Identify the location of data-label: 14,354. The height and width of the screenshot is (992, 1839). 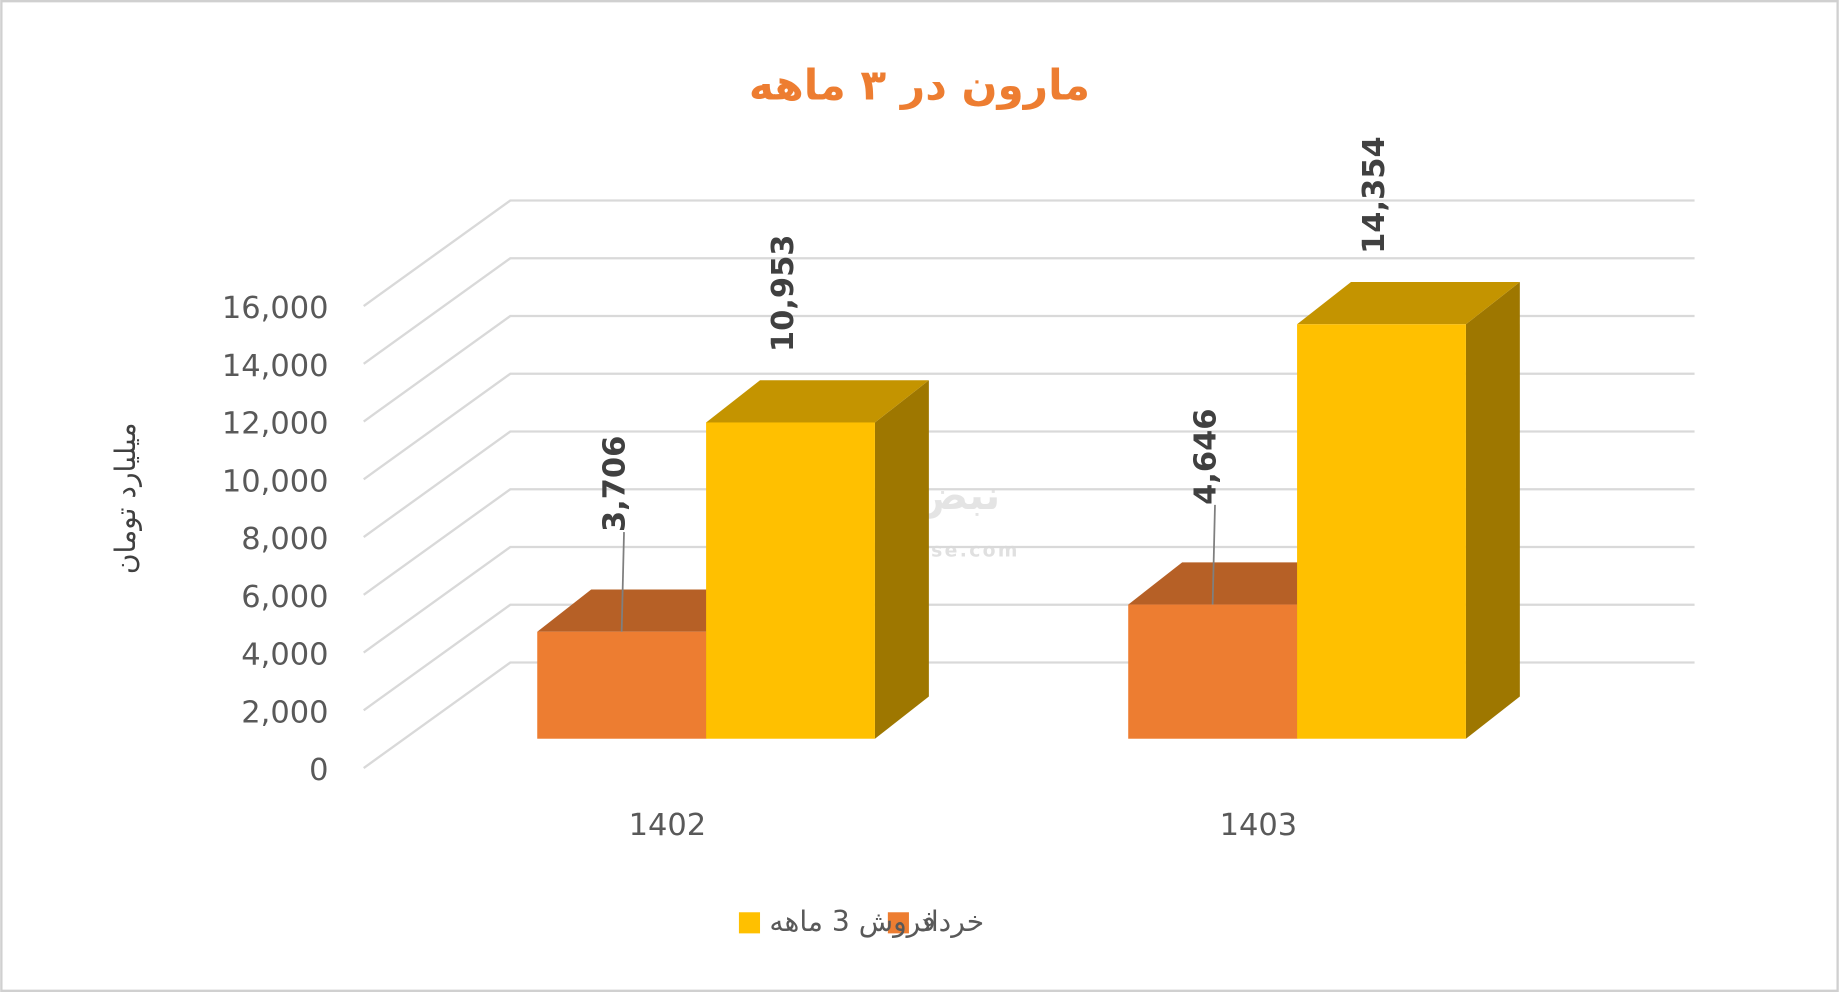
(1374, 195).